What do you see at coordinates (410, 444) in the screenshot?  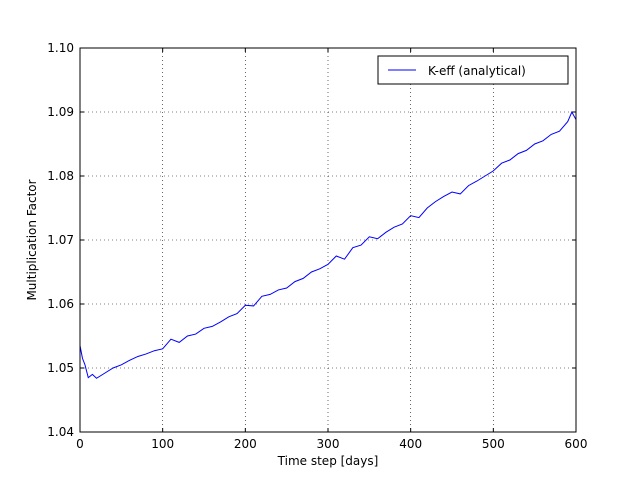 I see `x-tick-label: 400` at bounding box center [410, 444].